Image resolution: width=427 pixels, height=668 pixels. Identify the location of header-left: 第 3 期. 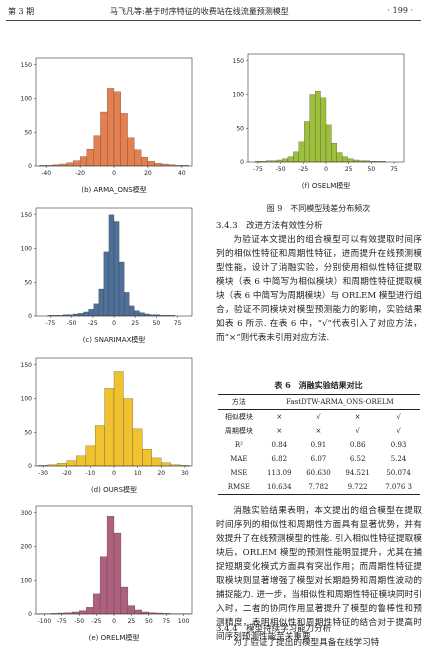
(21, 11).